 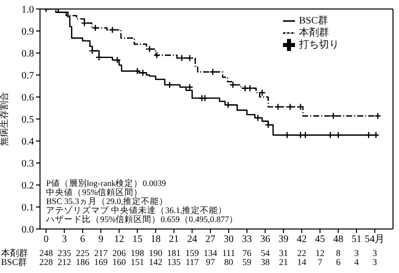 What do you see at coordinates (189, 262) in the screenshot?
I see `text: BSC群 228 212 186 169 160 151 142 135 117 97 80 59 38 21 14 7 6 4 3` at bounding box center [189, 262].